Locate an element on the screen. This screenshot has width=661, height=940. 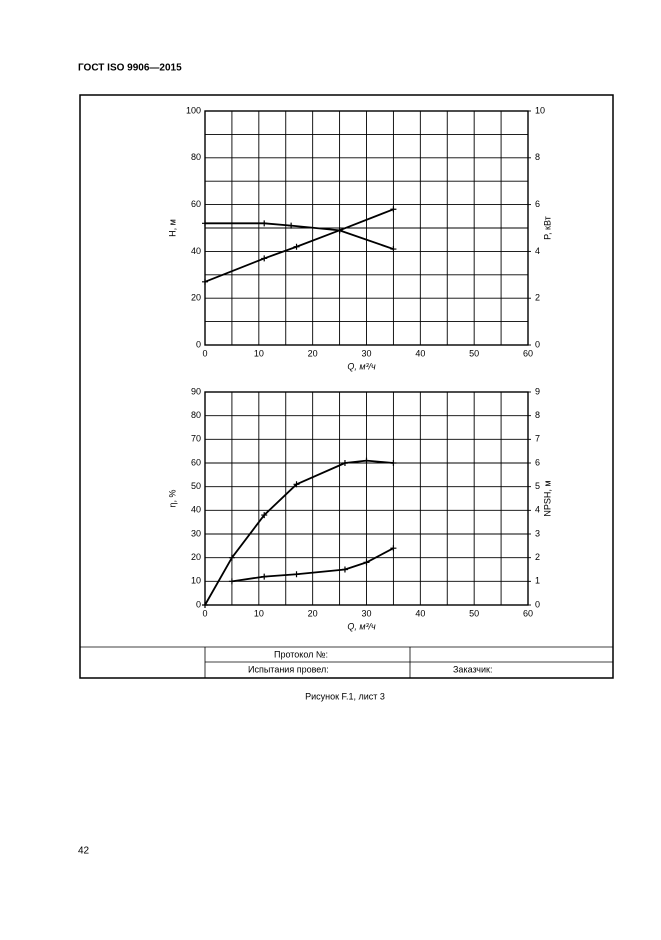
y2-axis-label: NPSH, м is located at coordinates (547, 498).